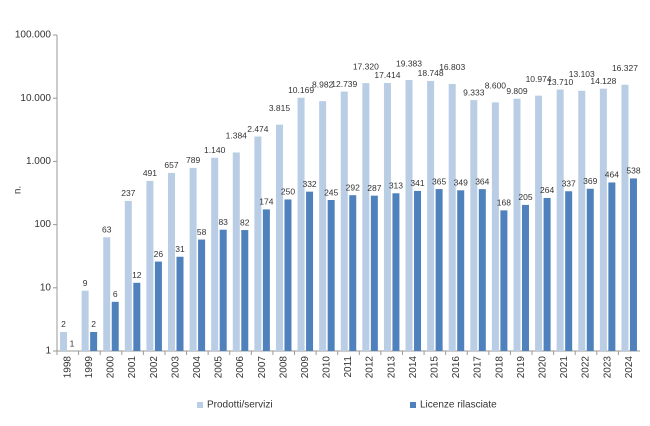 The height and width of the screenshot is (426, 650). What do you see at coordinates (607, 367) in the screenshot?
I see `x-tick-label: 2023` at bounding box center [607, 367].